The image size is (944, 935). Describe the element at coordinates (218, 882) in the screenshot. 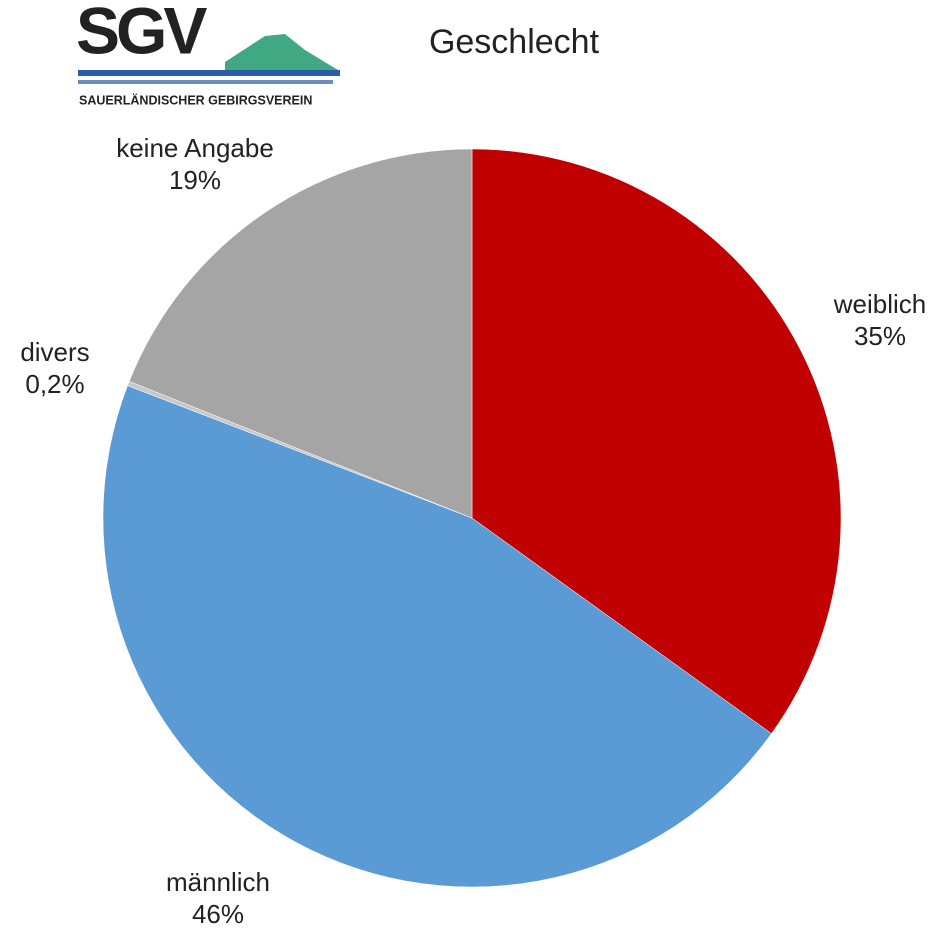

I see `slice-label: männlich` at that location.